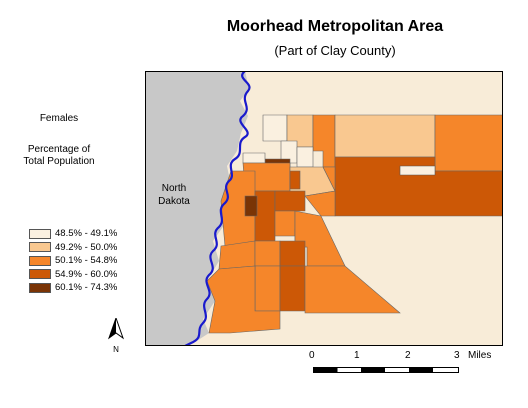 Image resolution: width=528 pixels, height=408 pixels. I want to click on north-dakota-label-line1: North, so click(174, 188).